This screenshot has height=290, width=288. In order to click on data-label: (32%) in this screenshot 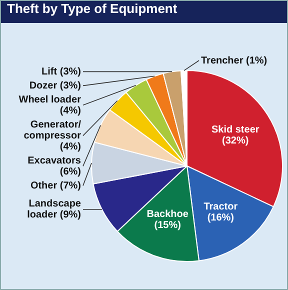, I will do `click(235, 141)`.